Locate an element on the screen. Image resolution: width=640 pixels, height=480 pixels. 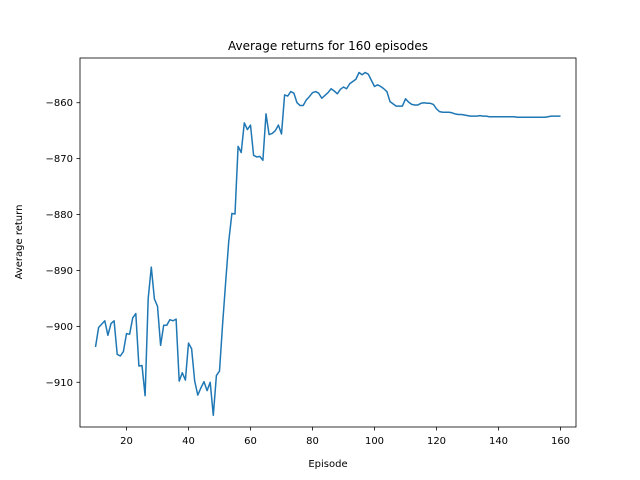
y-tick-label: −860 is located at coordinates (59, 103).